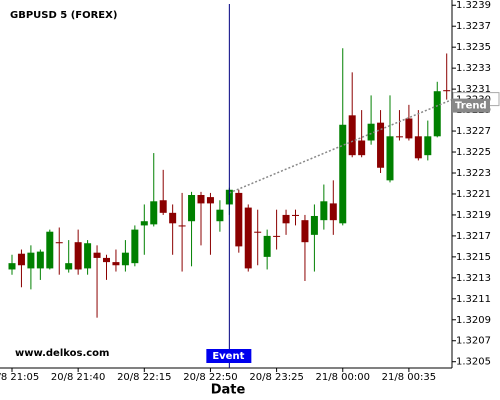  What do you see at coordinates (473, 362) in the screenshot?
I see `y-tick-label: 1.3205` at bounding box center [473, 362].